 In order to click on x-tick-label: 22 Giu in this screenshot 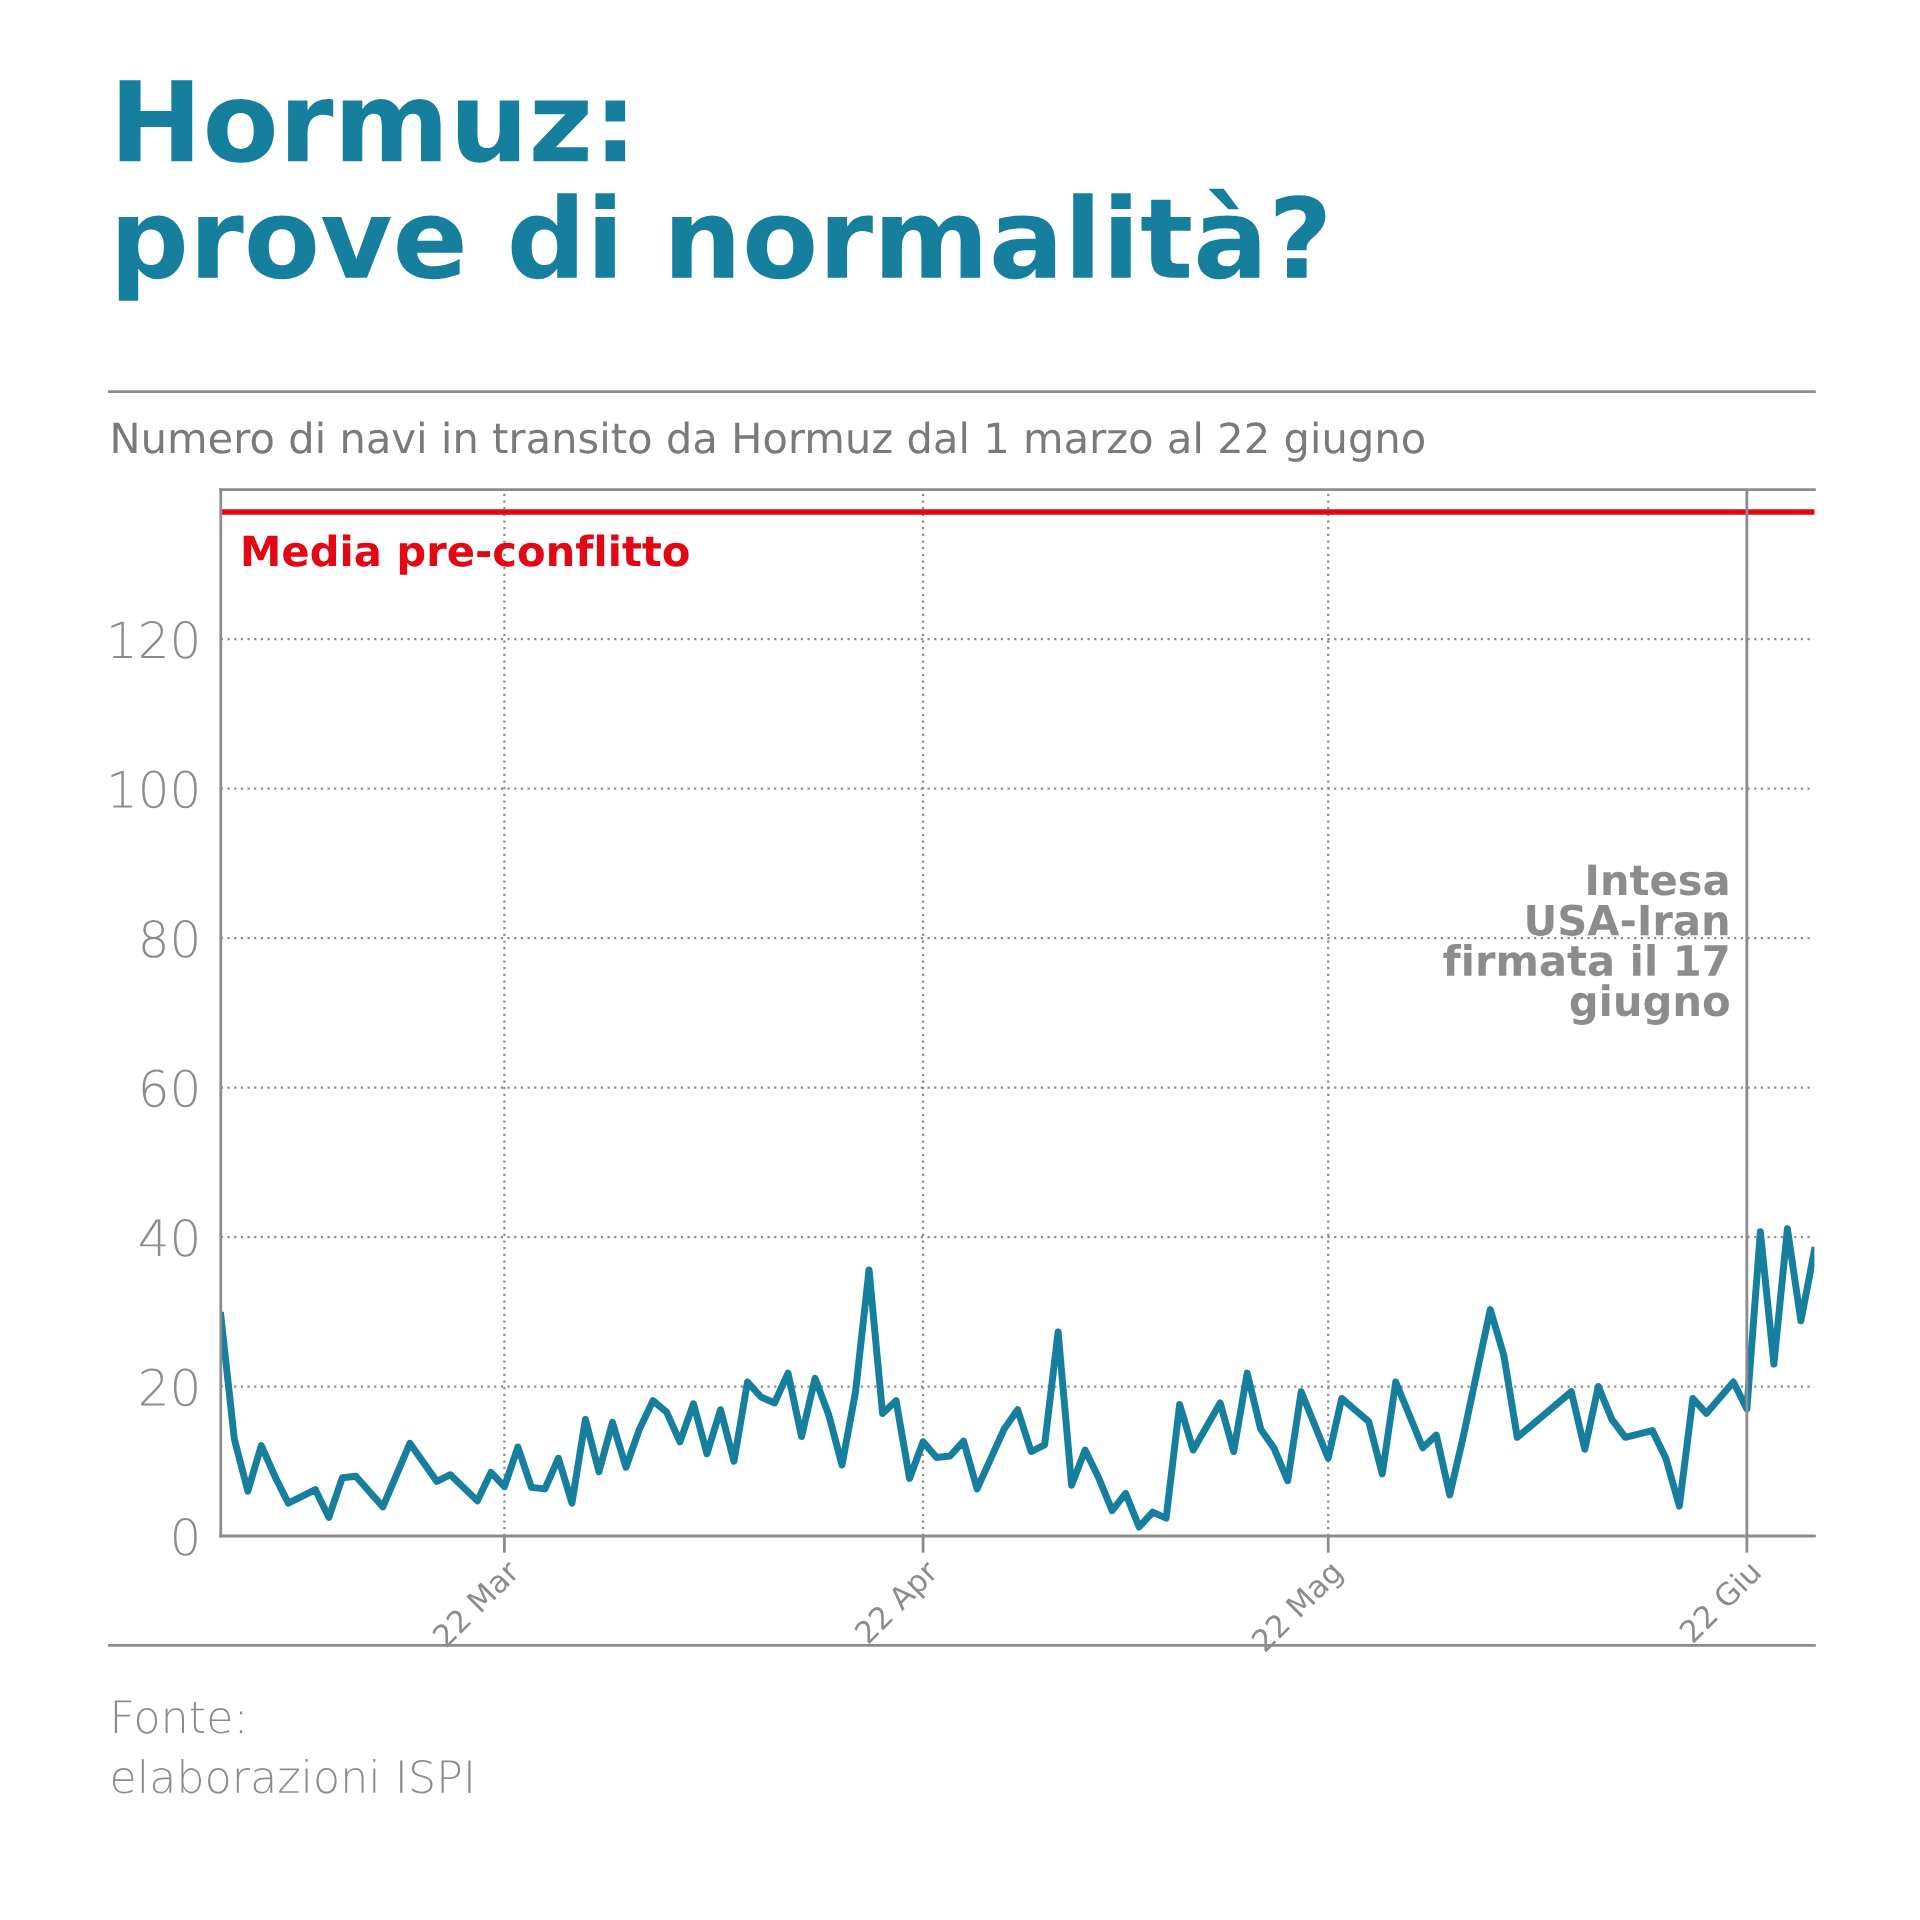, I will do `click(1719, 1601)`.